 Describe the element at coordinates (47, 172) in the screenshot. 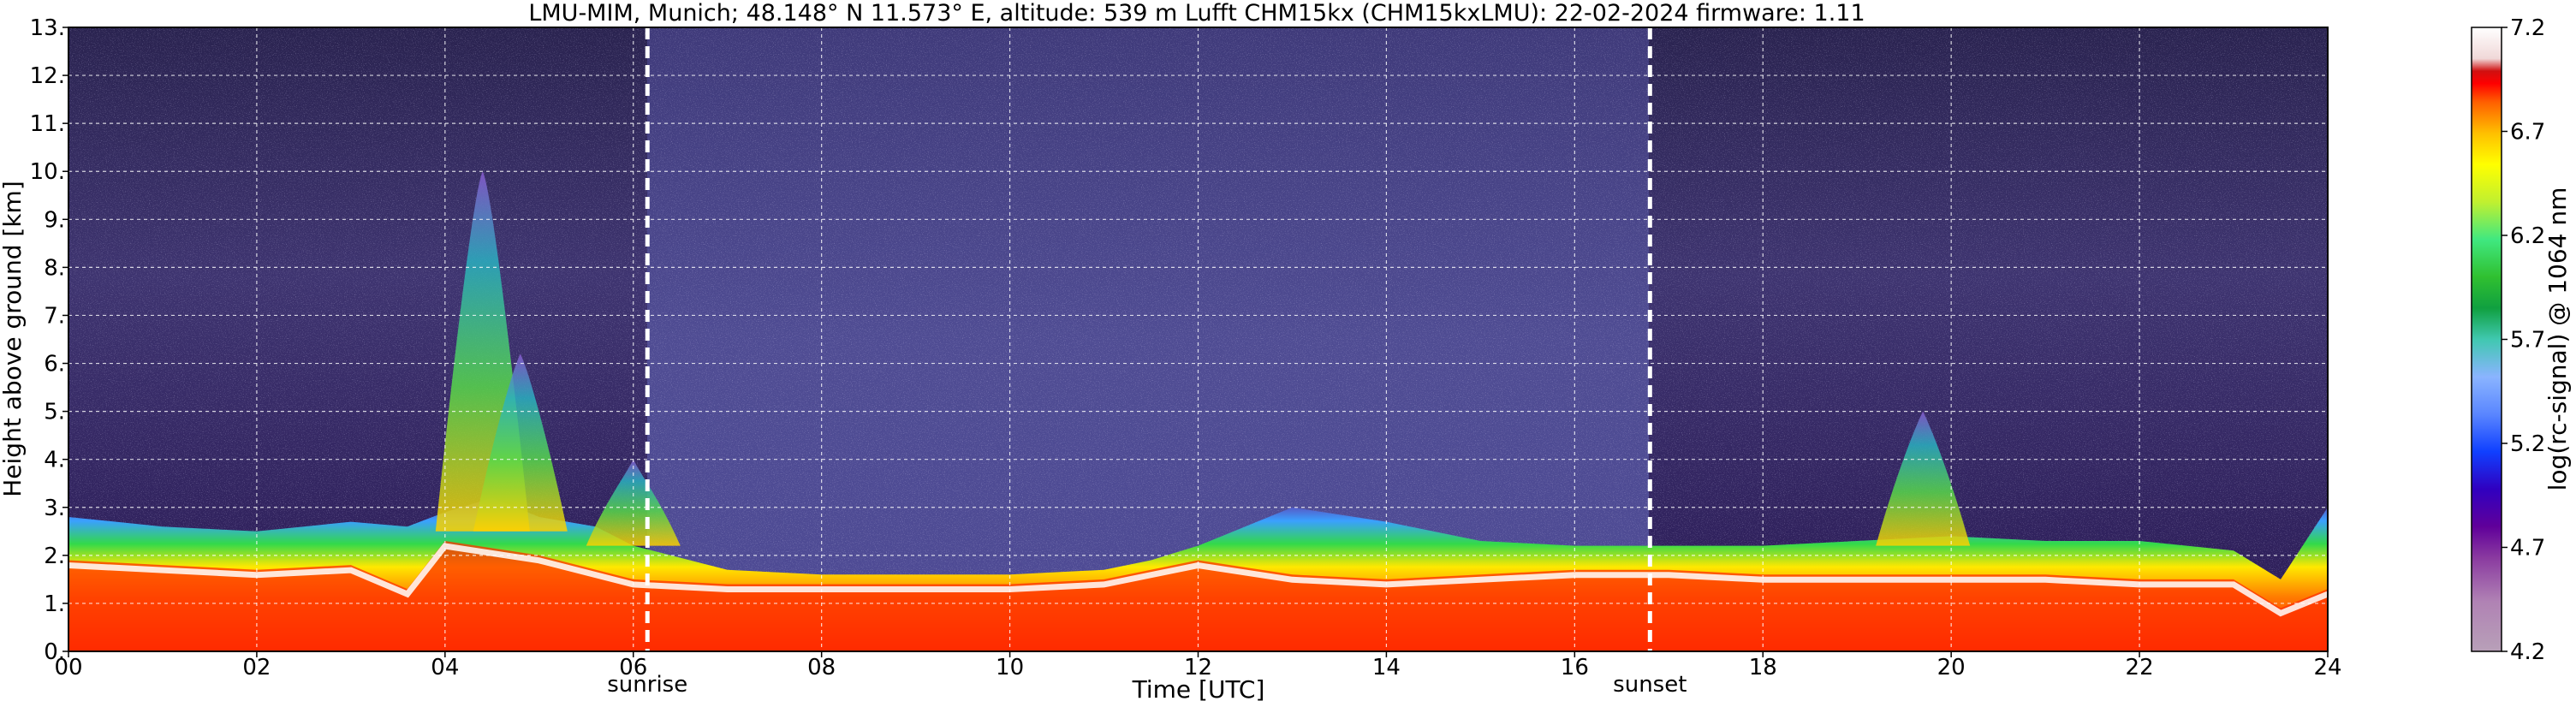

I see `y-tick-label: 10.` at that location.